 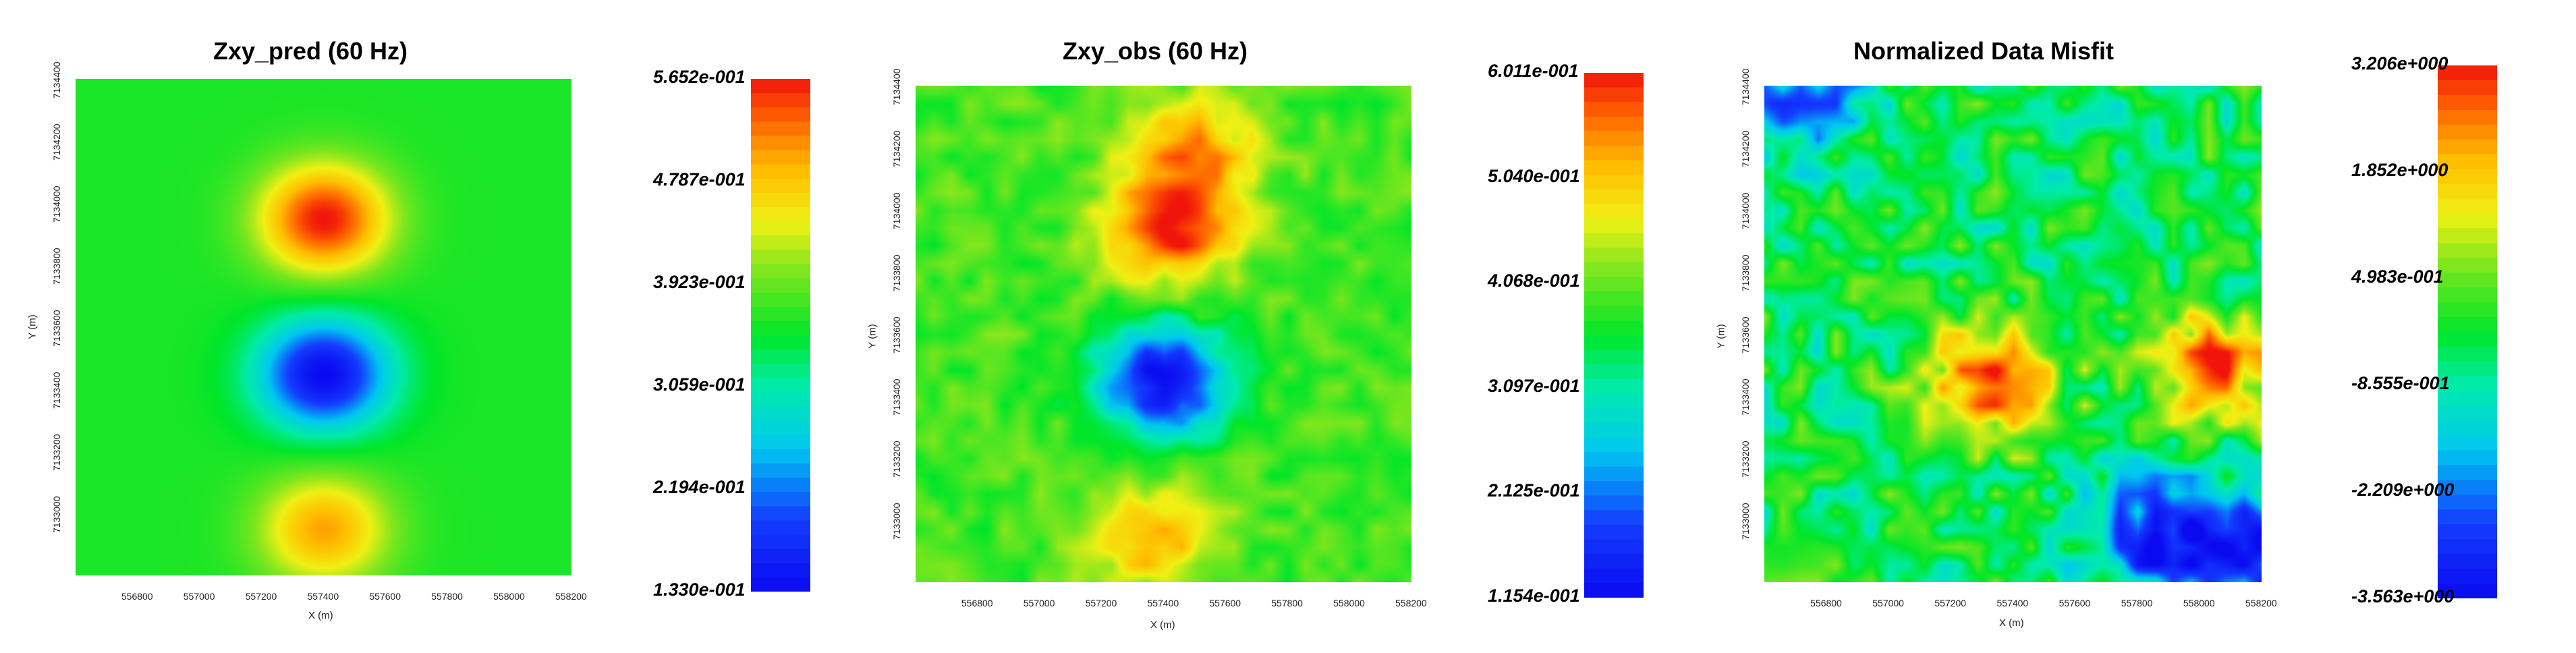 What do you see at coordinates (2399, 63) in the screenshot?
I see `colorbar-tick-label: 3.206e+000` at bounding box center [2399, 63].